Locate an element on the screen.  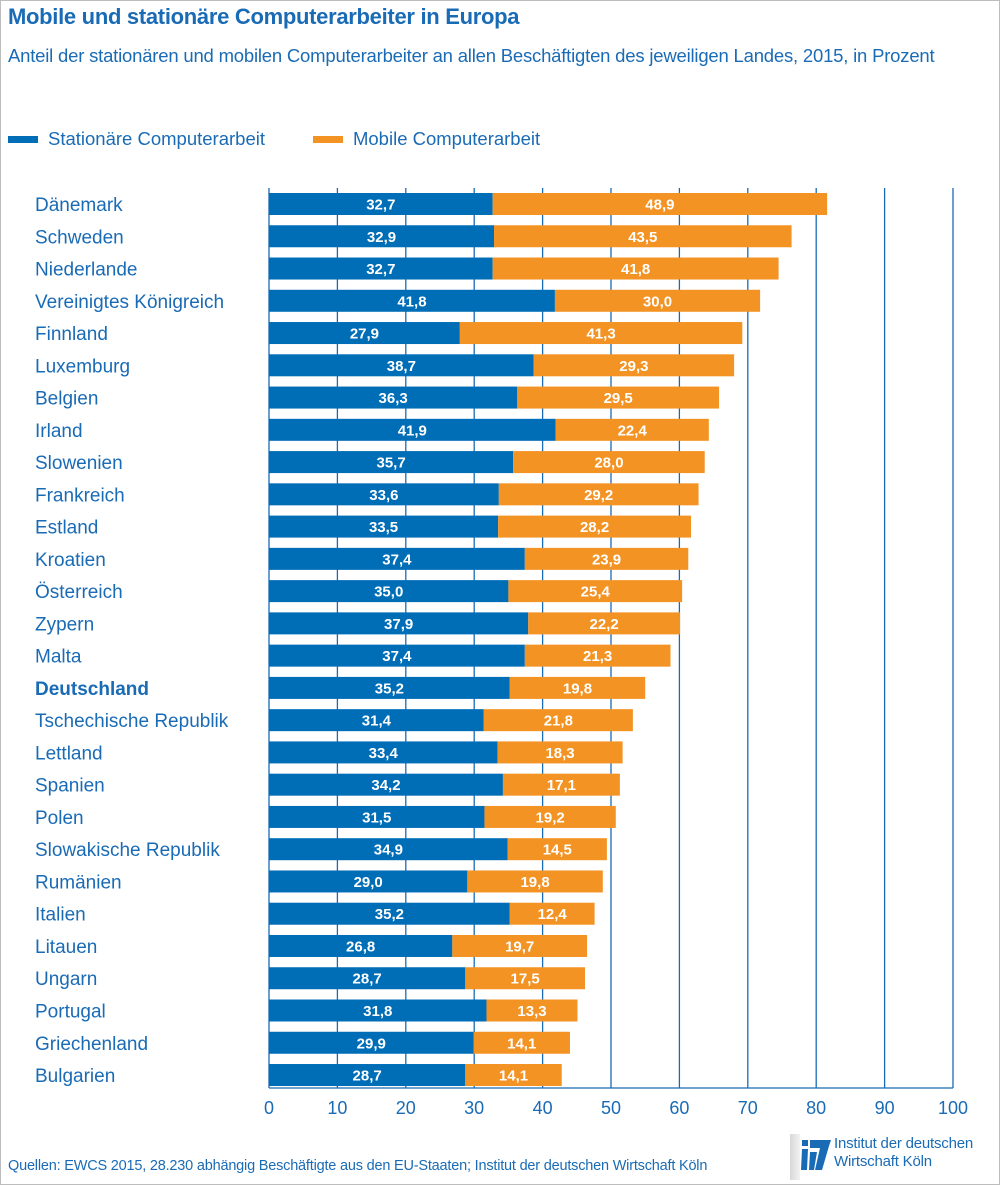
category-label: Schweden is located at coordinates (79, 237).